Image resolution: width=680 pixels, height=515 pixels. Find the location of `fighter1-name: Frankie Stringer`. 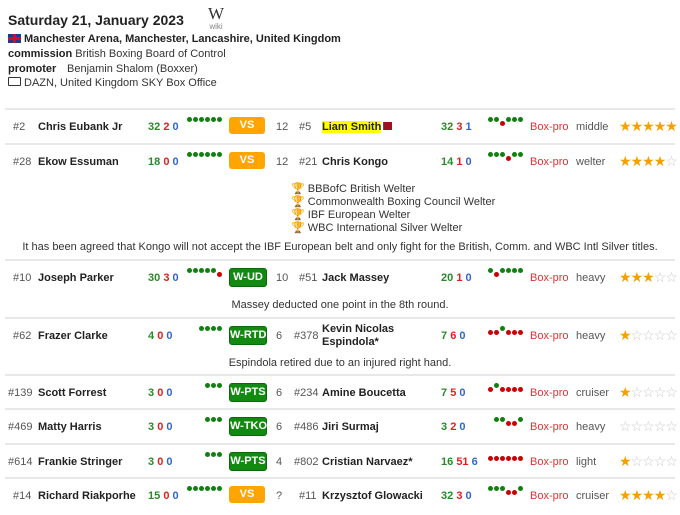

fighter1-name: Frankie Stringer is located at coordinates (80, 462).